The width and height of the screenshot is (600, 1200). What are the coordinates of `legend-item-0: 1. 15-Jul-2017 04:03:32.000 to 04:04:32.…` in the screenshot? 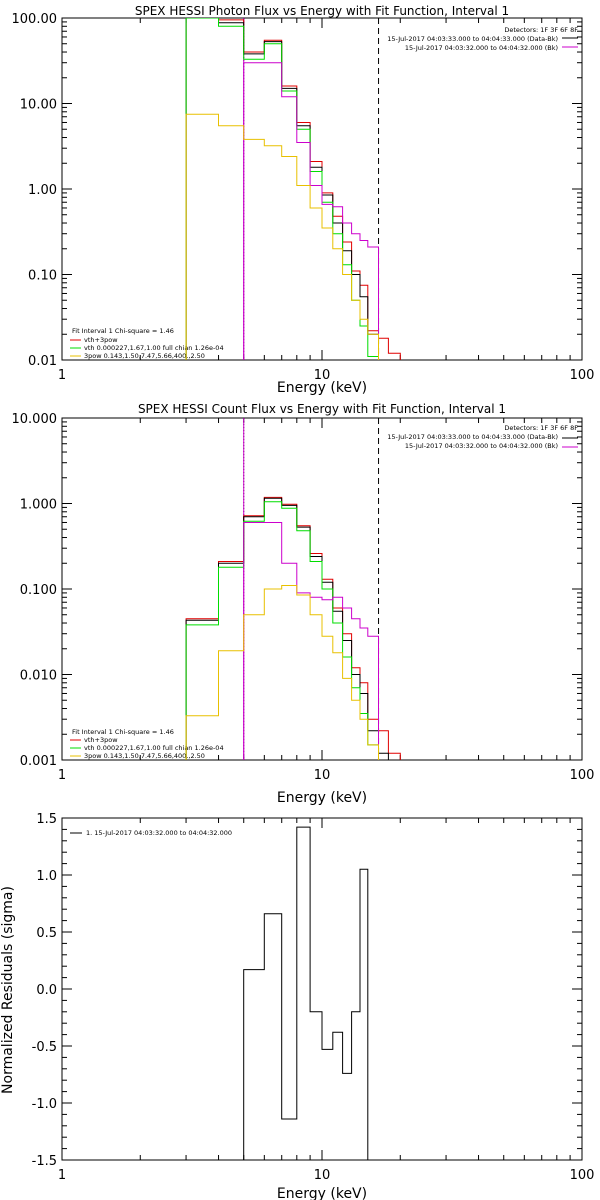 It's located at (159, 833).